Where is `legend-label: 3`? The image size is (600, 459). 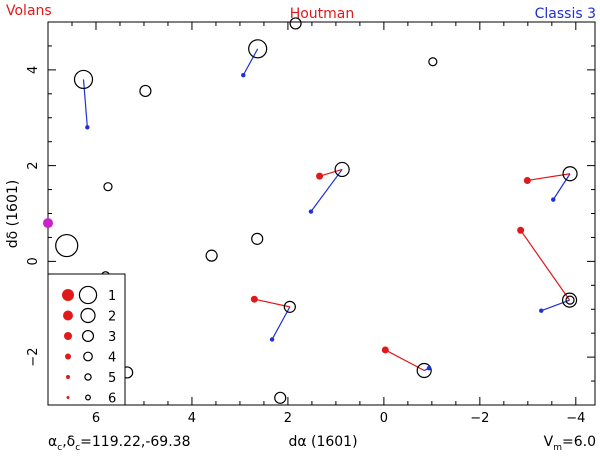
legend-label: 3 is located at coordinates (112, 337).